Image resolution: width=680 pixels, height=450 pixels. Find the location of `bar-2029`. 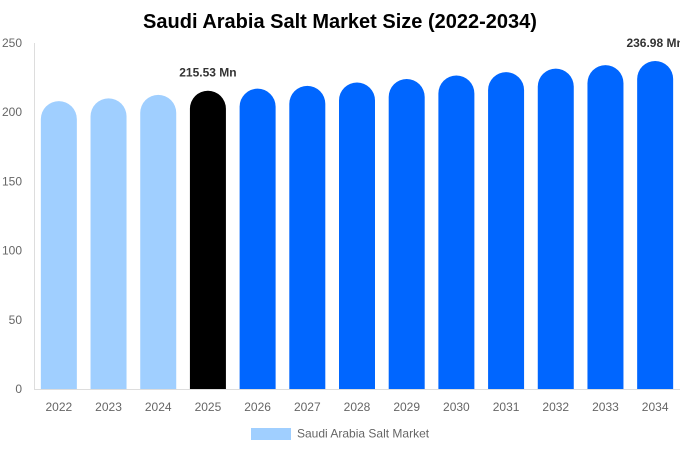

bar-2029 is located at coordinates (406, 233).